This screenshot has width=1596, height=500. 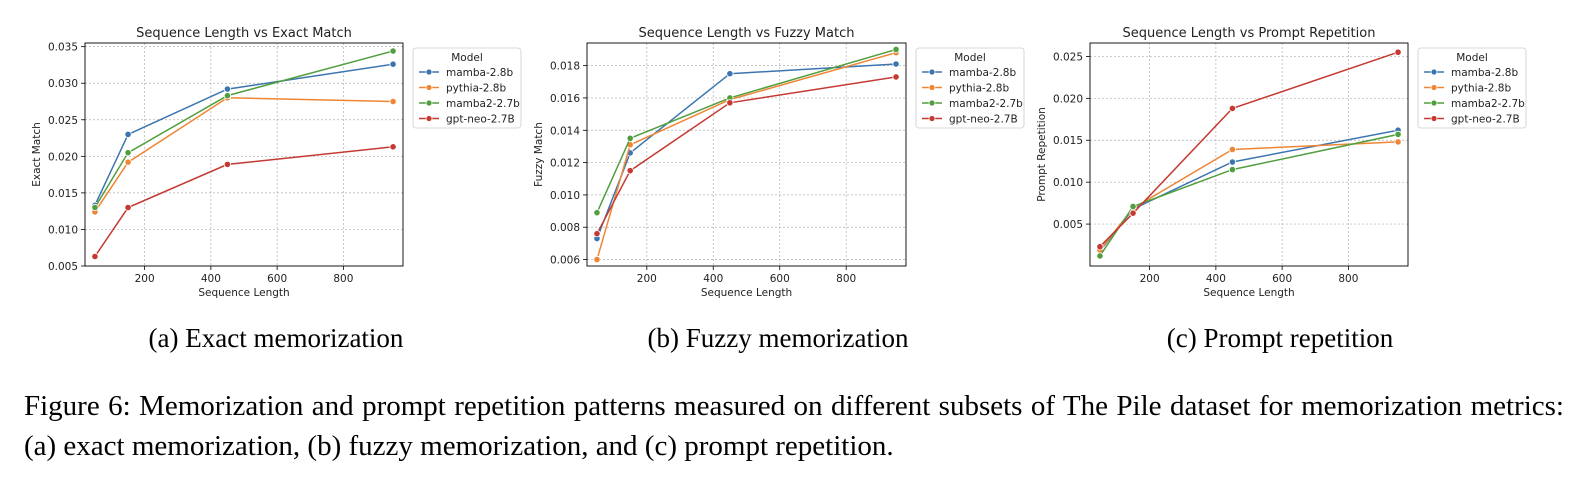 What do you see at coordinates (565, 131) in the screenshot?
I see `y-tick-label: 0.014` at bounding box center [565, 131].